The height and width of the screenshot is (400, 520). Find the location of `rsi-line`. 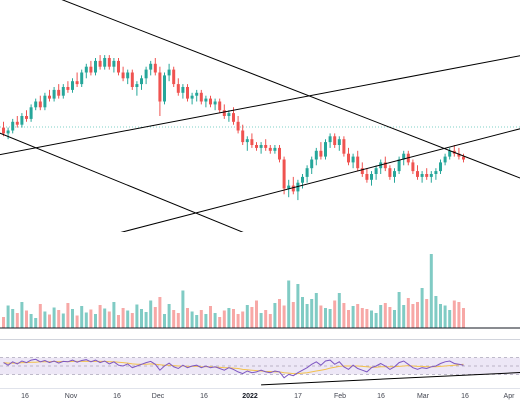

rsi-line is located at coordinates (233, 368).